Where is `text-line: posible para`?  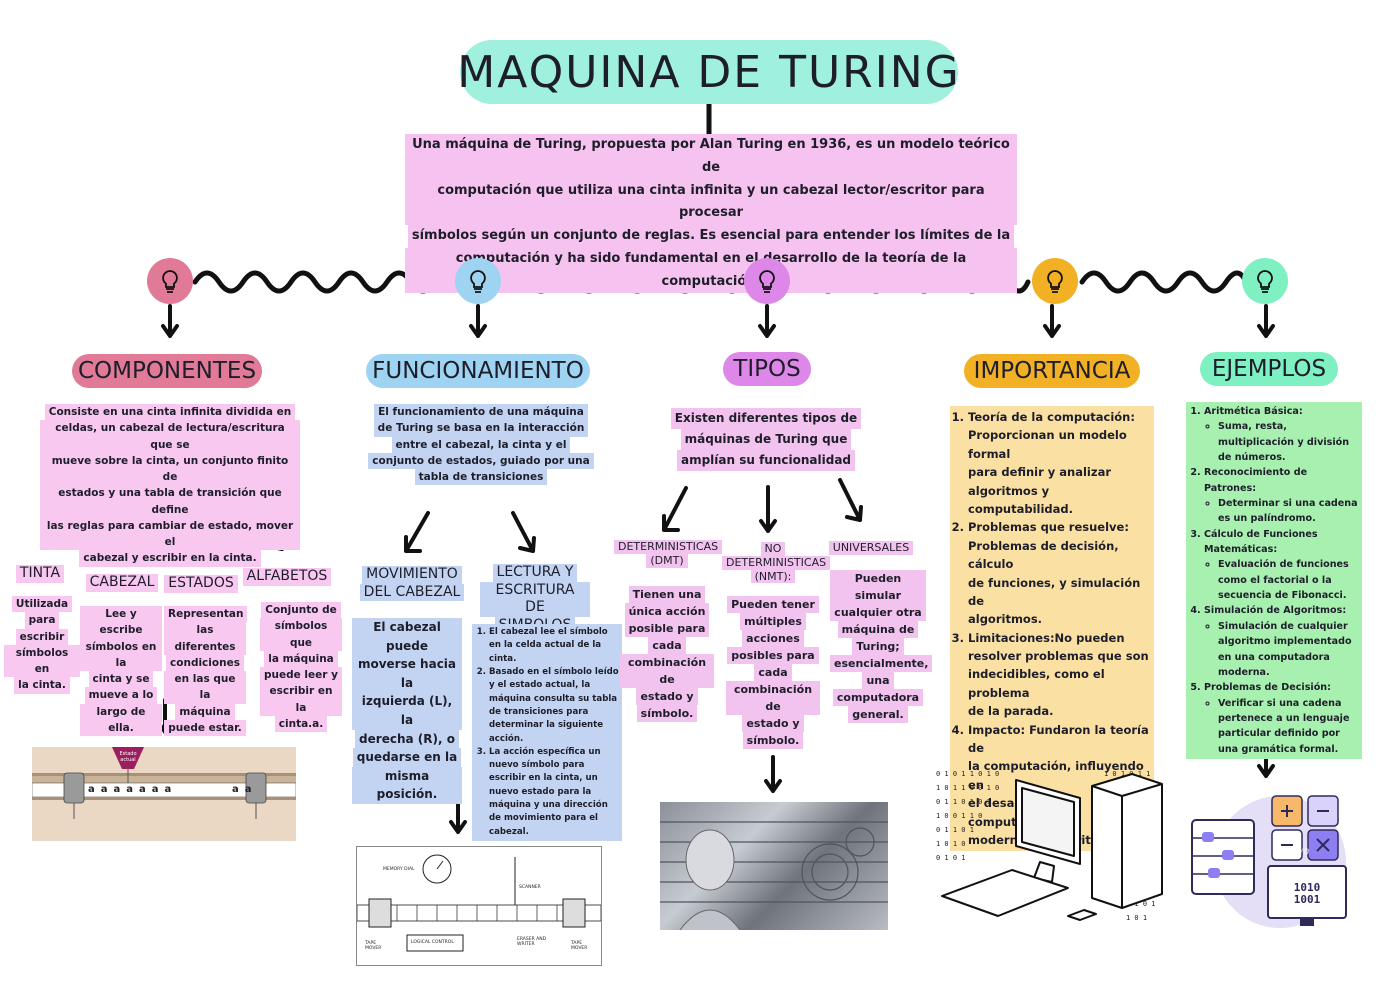 text-line: posible para is located at coordinates (667, 629).